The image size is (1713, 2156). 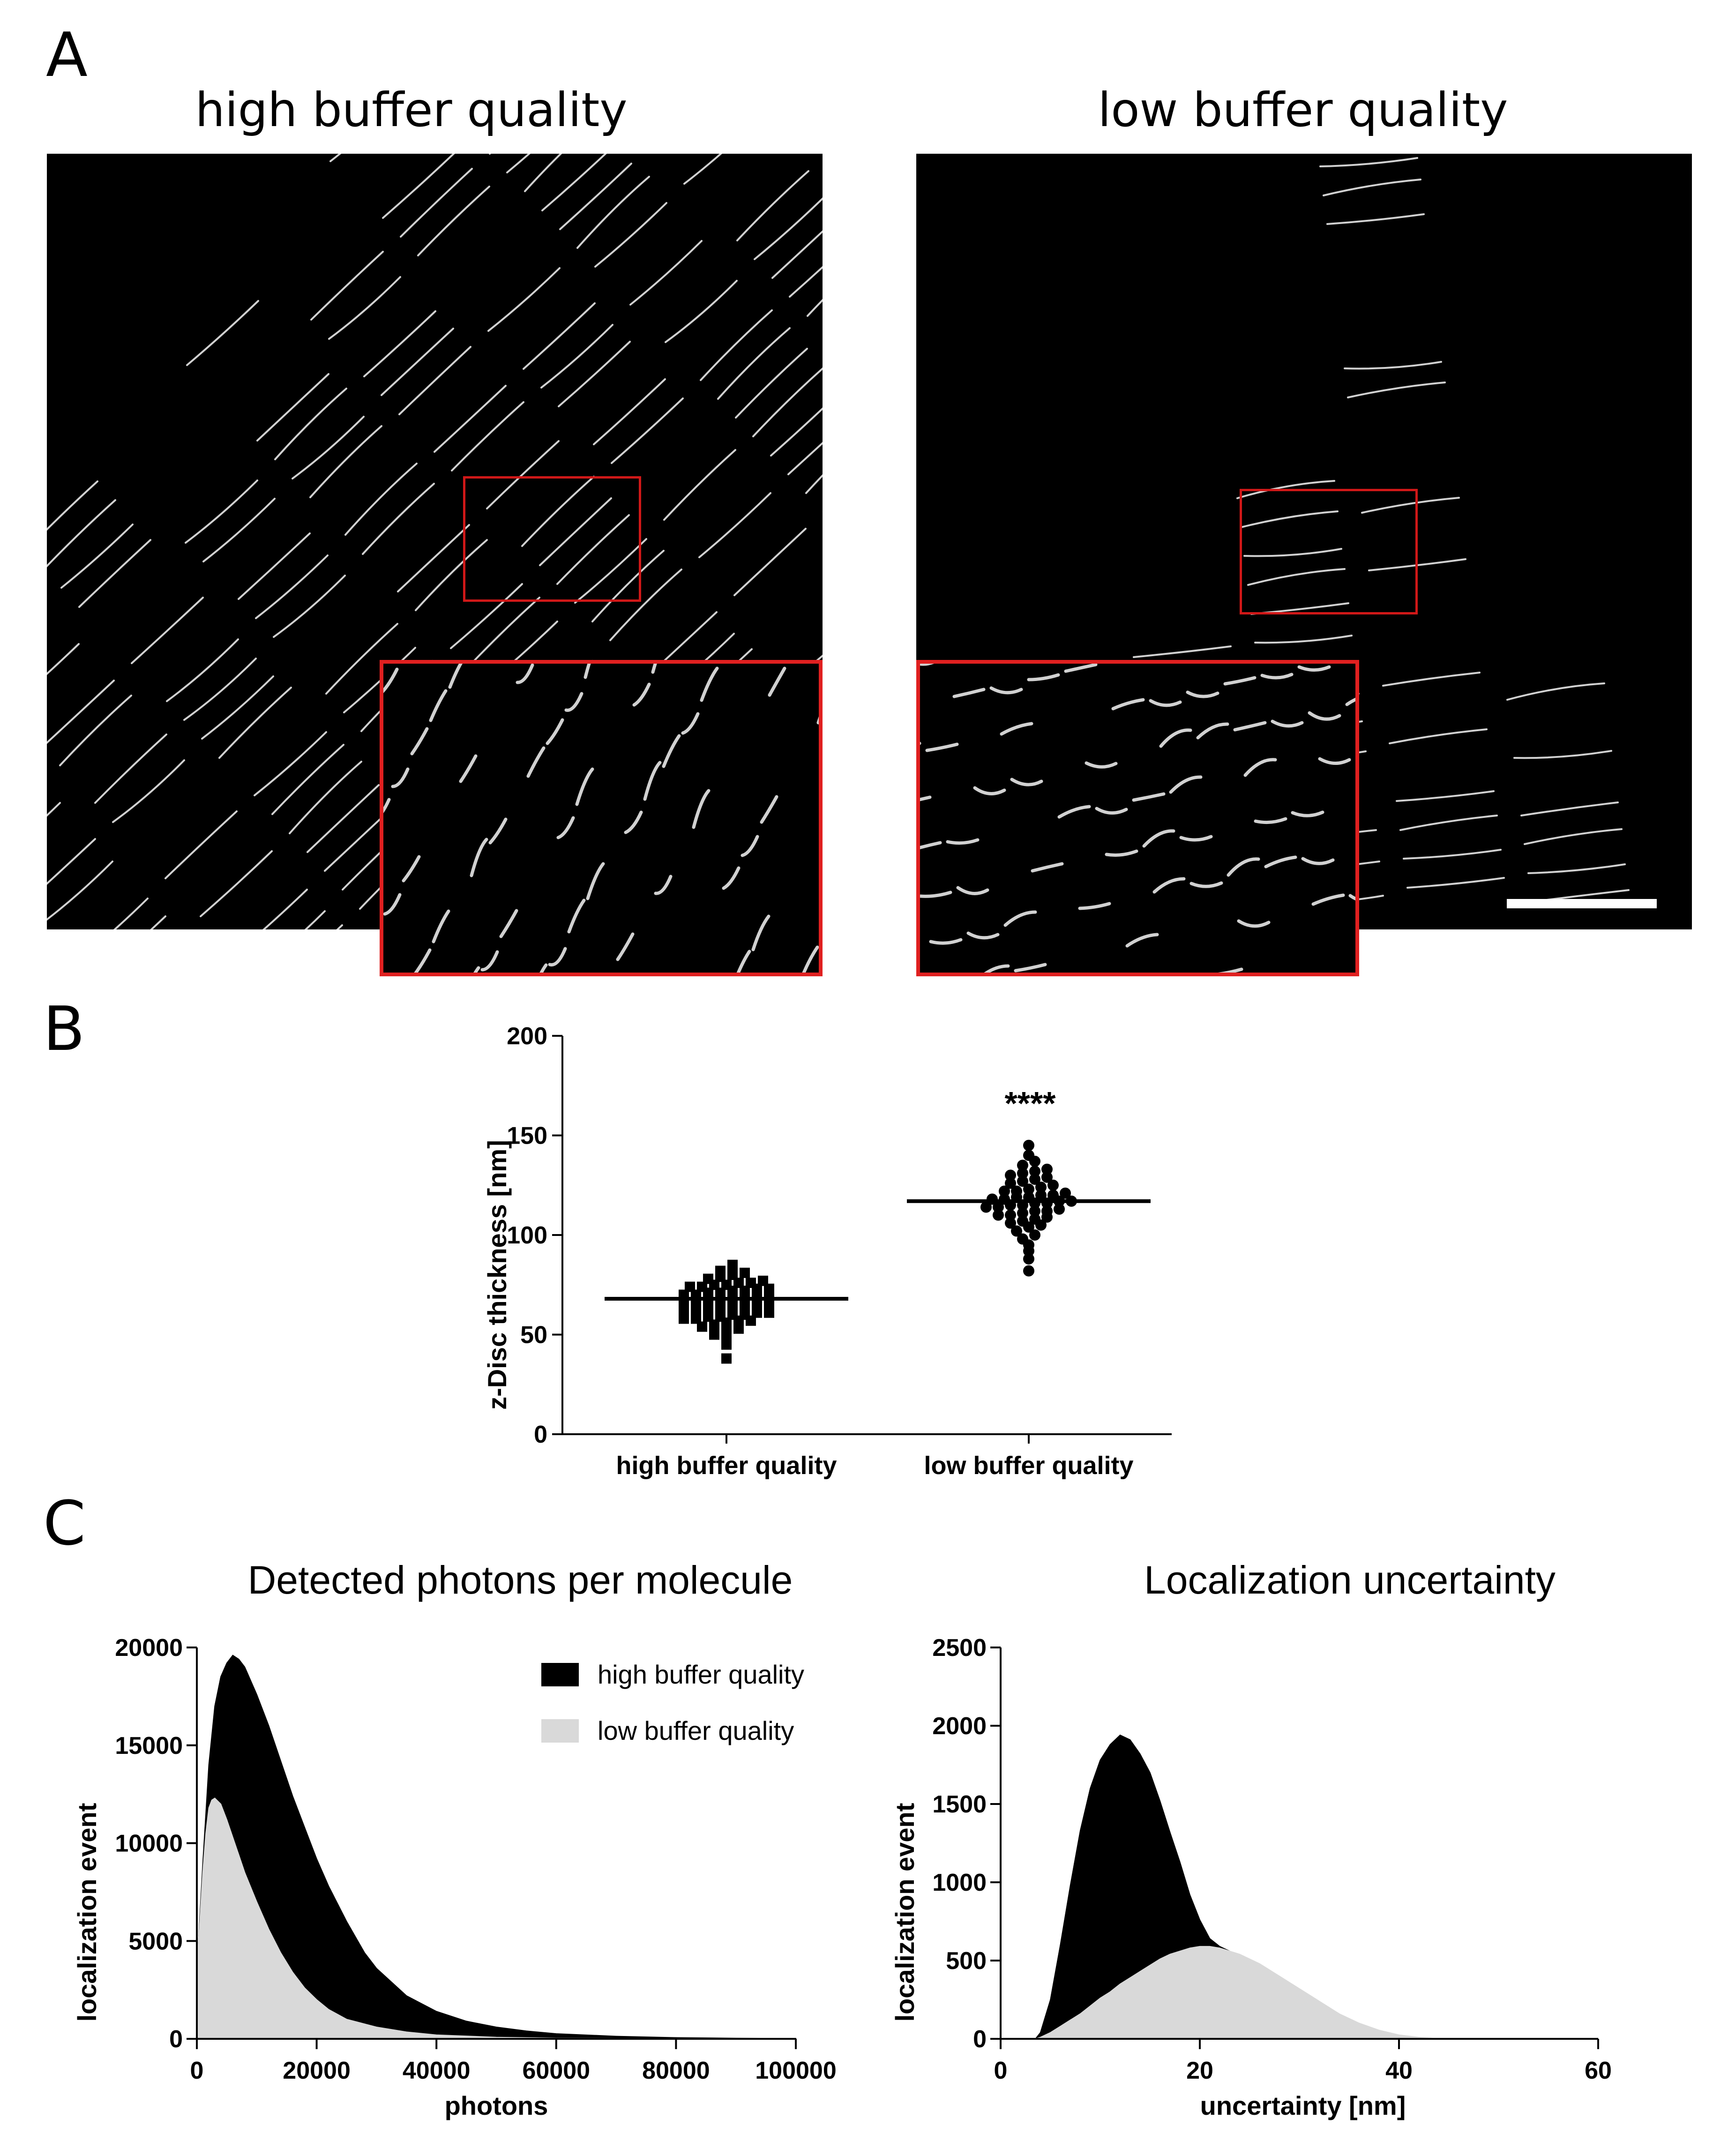 What do you see at coordinates (1598, 2071) in the screenshot?
I see `c2-x-tick-label: 60` at bounding box center [1598, 2071].